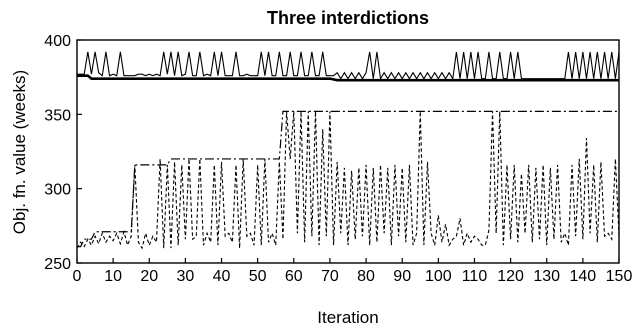  Describe the element at coordinates (619, 276) in the screenshot. I see `x-tick-label: 150` at that location.